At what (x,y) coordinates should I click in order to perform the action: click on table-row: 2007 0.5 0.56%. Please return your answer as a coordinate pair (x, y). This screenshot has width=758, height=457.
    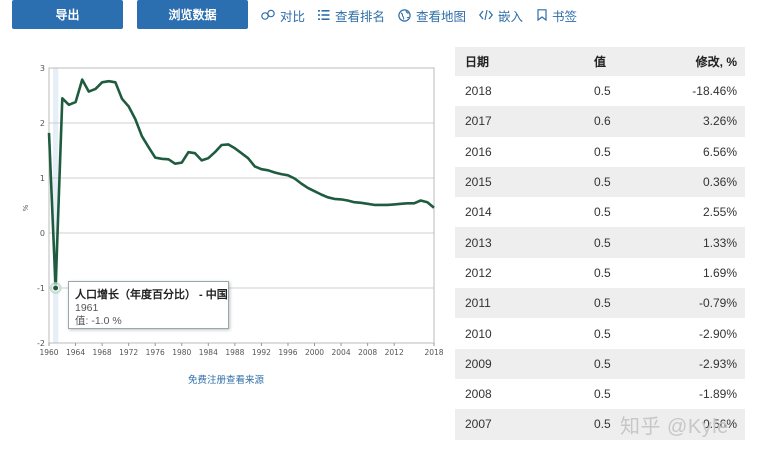
    Looking at the image, I should click on (600, 424).